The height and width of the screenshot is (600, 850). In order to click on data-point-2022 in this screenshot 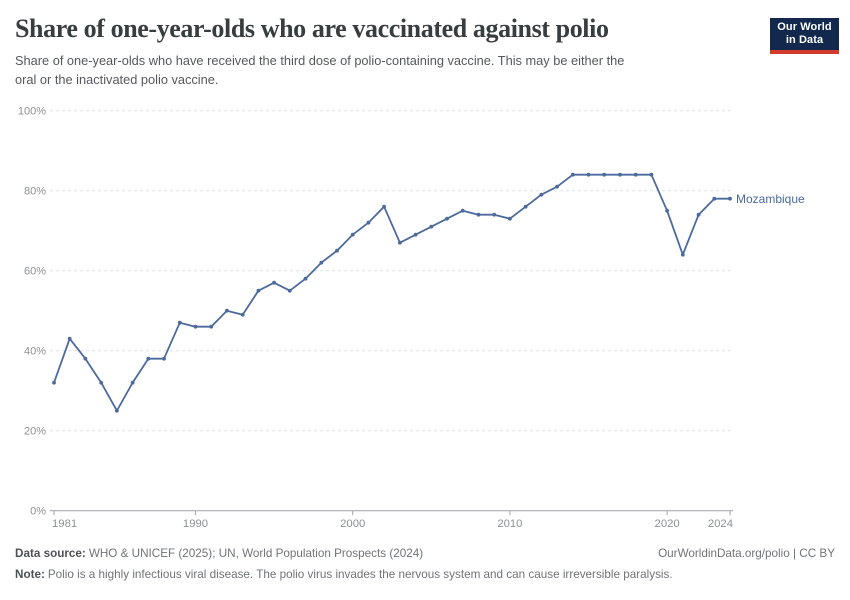, I will do `click(698, 214)`.